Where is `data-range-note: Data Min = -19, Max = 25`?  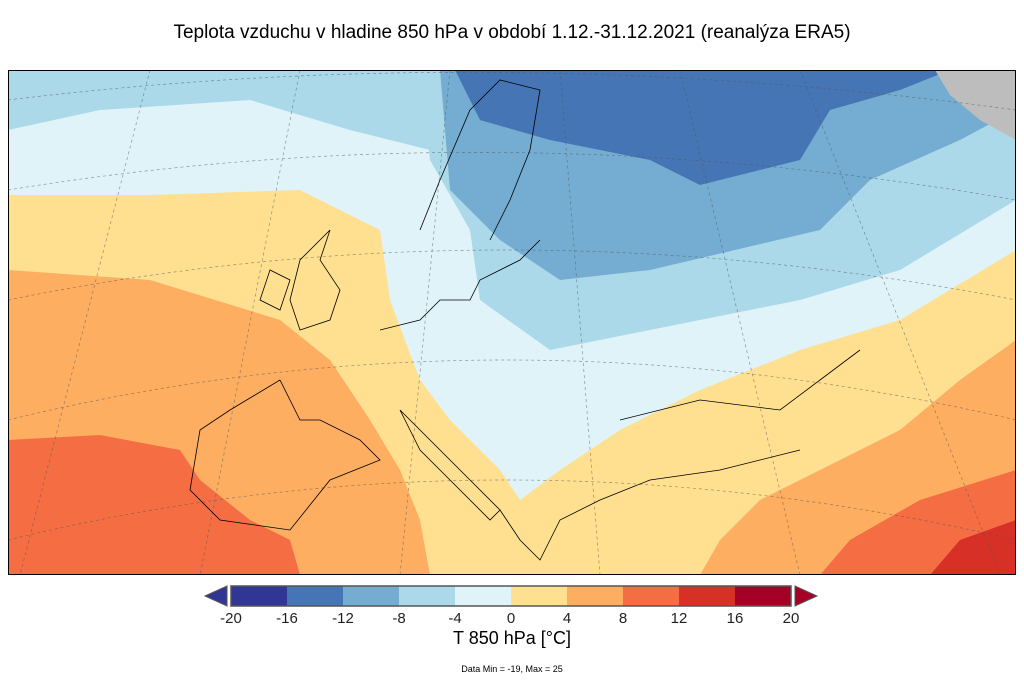 data-range-note: Data Min = -19, Max = 25 is located at coordinates (512, 669).